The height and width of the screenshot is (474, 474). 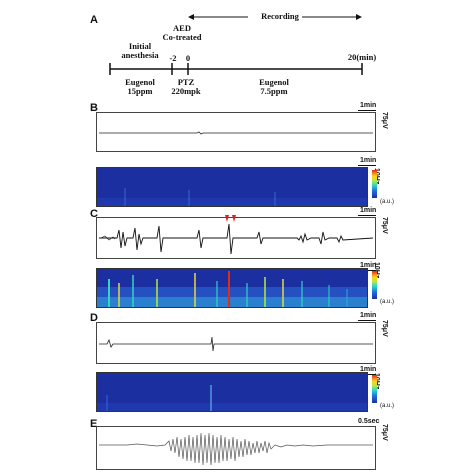 I want to click on panel-c-spec-time-scale: 1min, so click(x=368, y=265).